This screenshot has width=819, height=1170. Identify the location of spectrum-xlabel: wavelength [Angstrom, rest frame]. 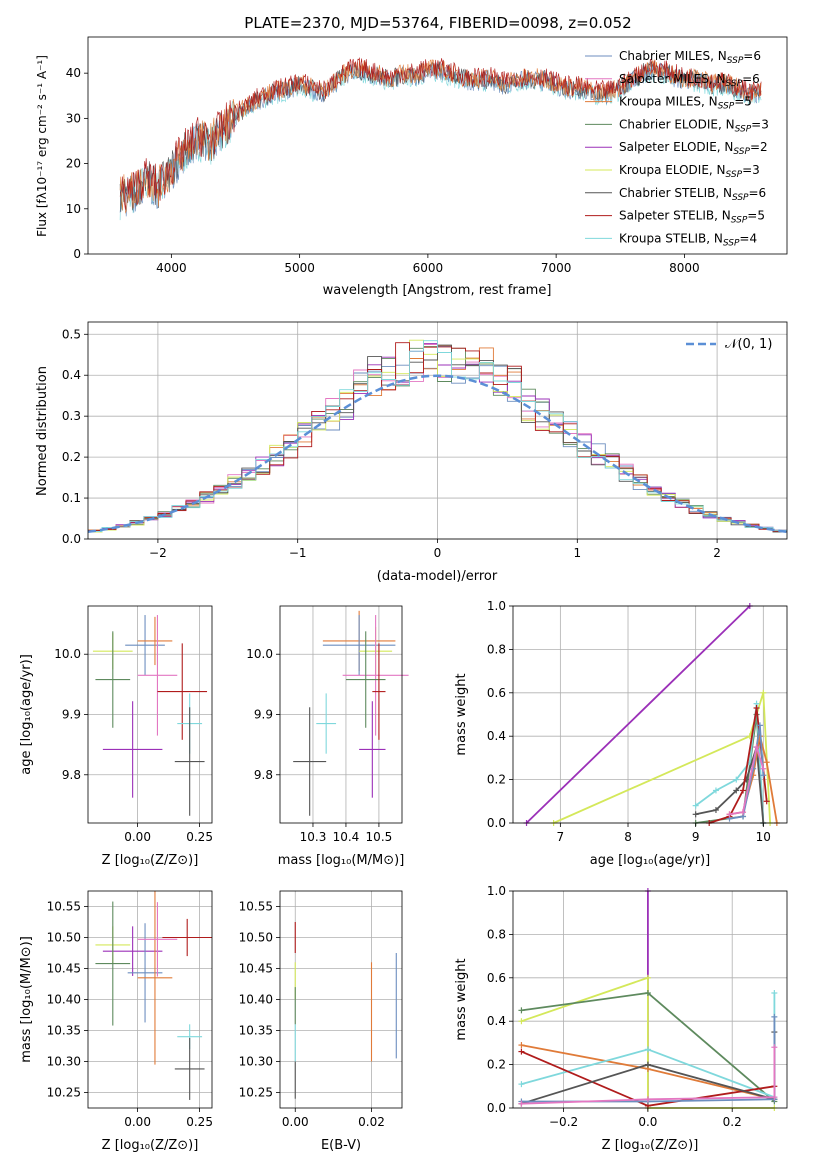
(437, 290).